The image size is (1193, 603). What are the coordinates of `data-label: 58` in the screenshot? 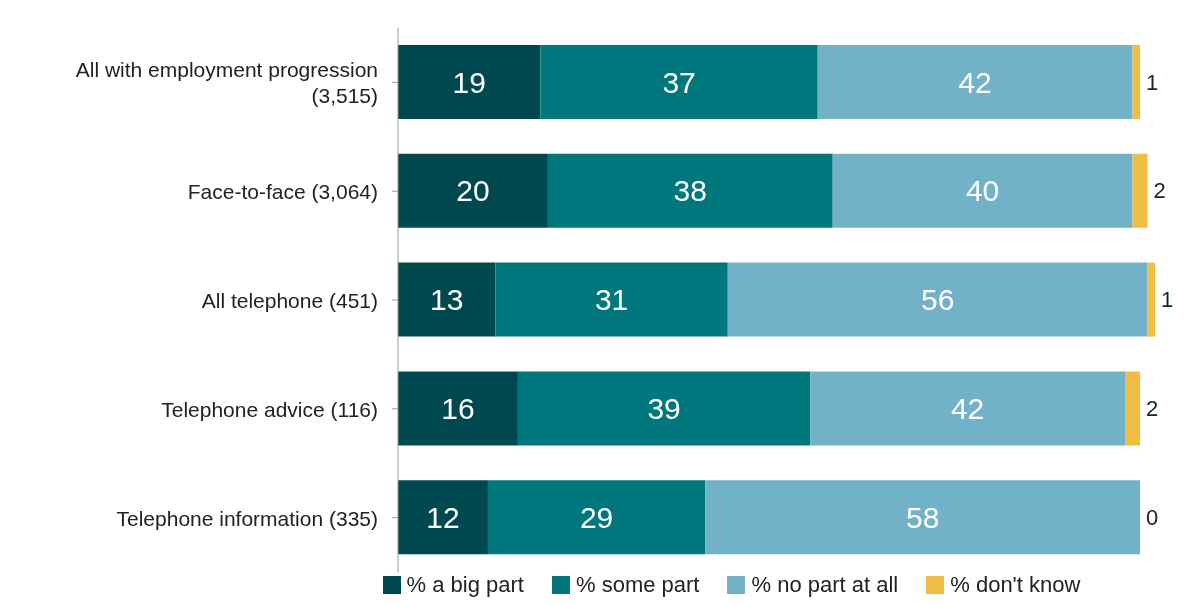 It's located at (922, 517).